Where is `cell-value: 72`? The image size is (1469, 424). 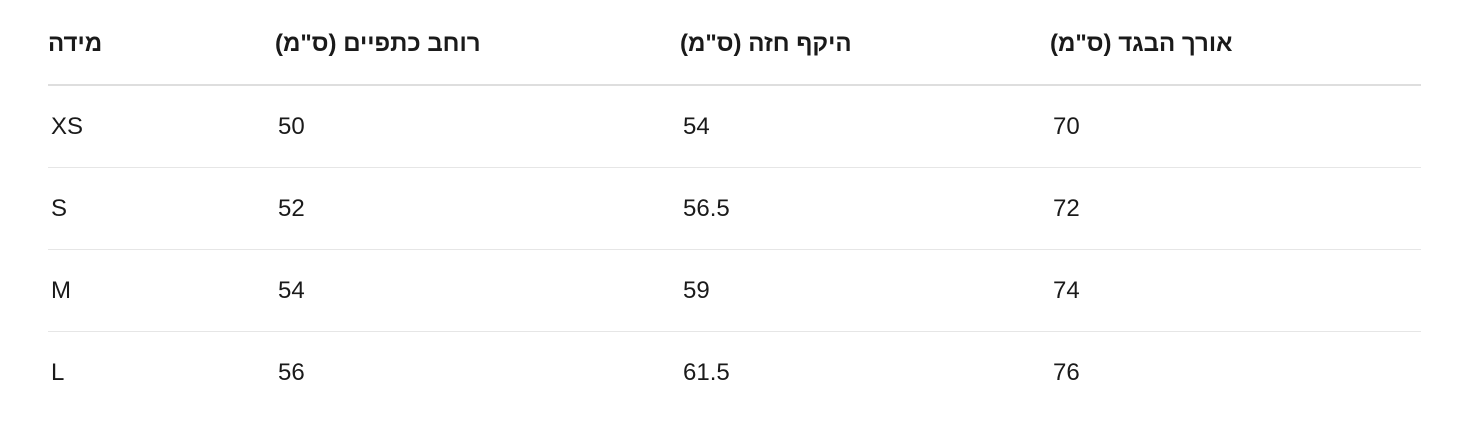
cell-value: 72 is located at coordinates (1066, 208).